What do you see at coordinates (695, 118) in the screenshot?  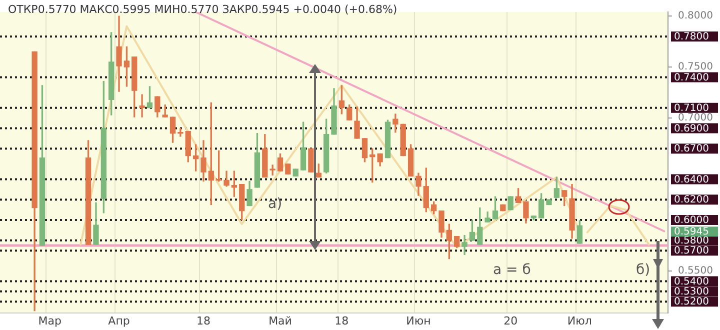 I see `y-tick-label: 0.7000` at bounding box center [695, 118].